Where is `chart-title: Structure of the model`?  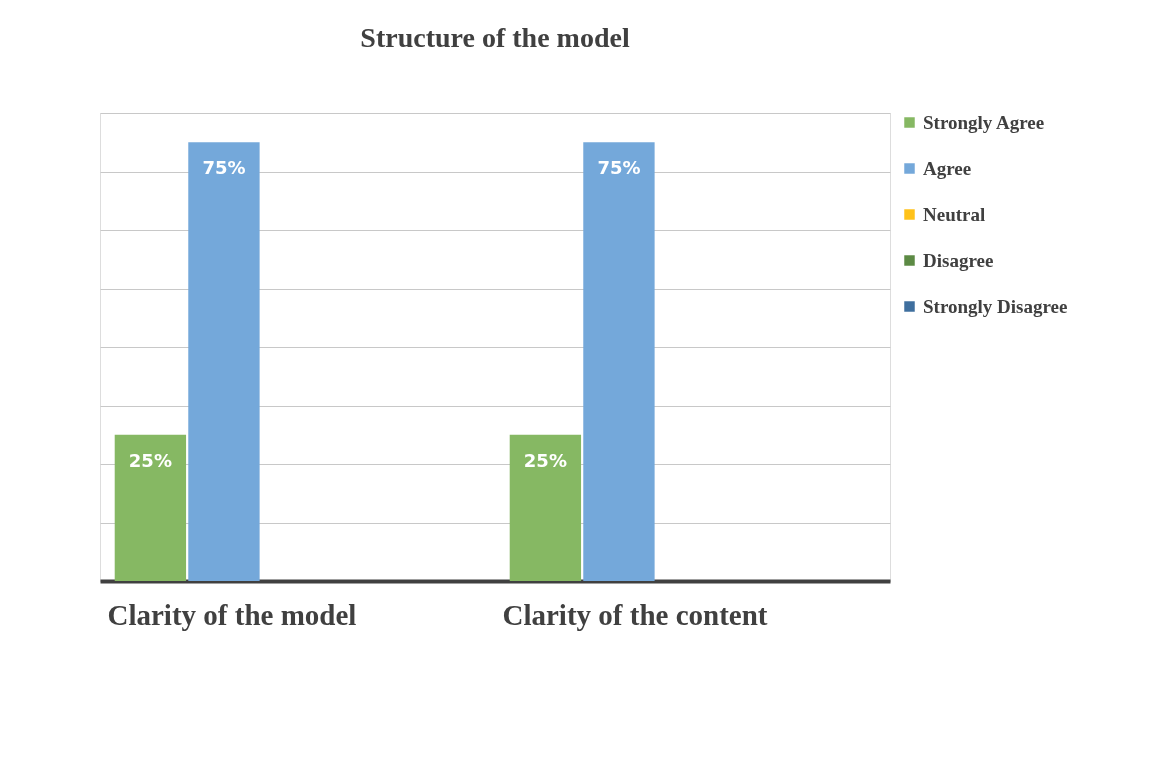 chart-title: Structure of the model is located at coordinates (495, 37).